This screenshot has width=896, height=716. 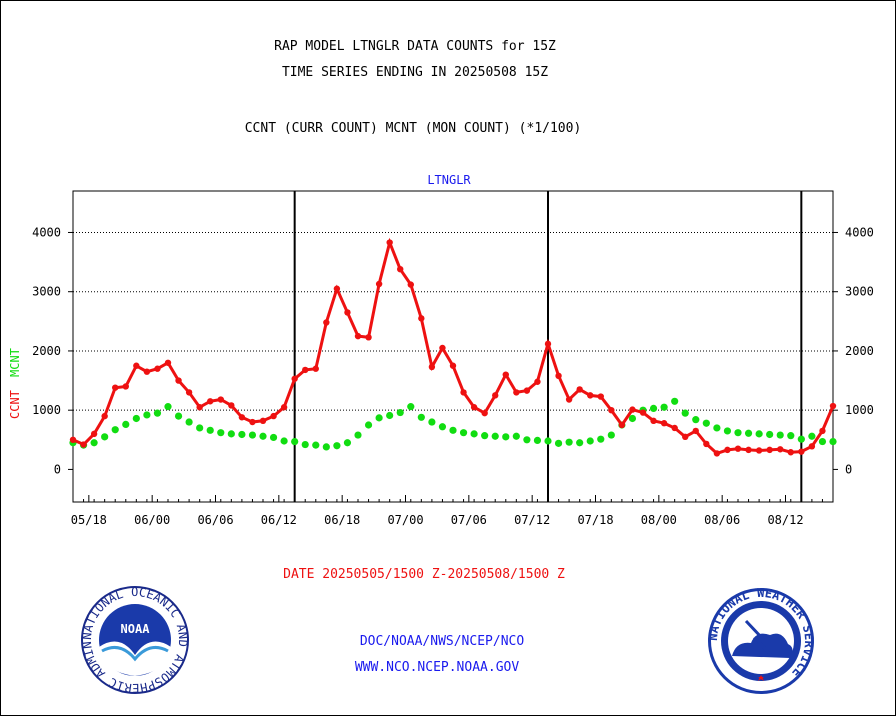 I want to click on ytick-label-right: 2000, so click(x=859, y=351).